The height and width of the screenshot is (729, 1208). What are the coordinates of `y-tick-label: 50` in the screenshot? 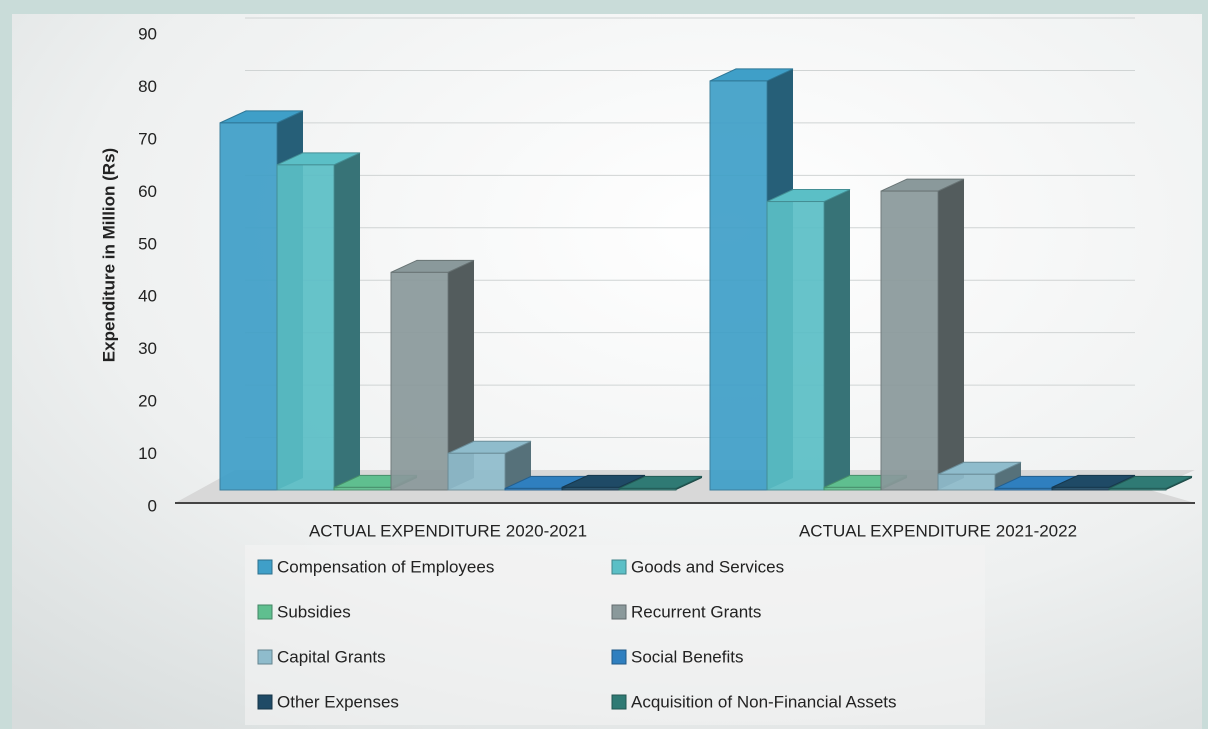 It's located at (147, 243).